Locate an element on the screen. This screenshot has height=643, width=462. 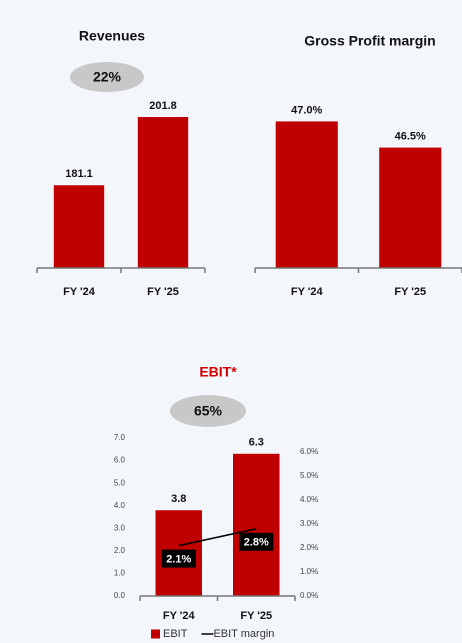
value-label: 2.8% is located at coordinates (256, 543).